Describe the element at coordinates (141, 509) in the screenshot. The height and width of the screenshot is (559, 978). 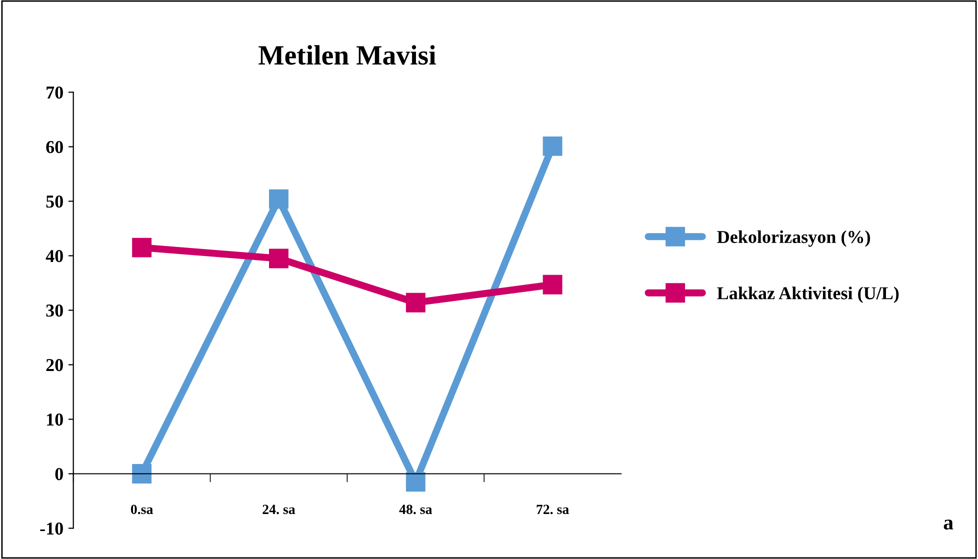
I see `x-tick-label: 0.sa` at that location.